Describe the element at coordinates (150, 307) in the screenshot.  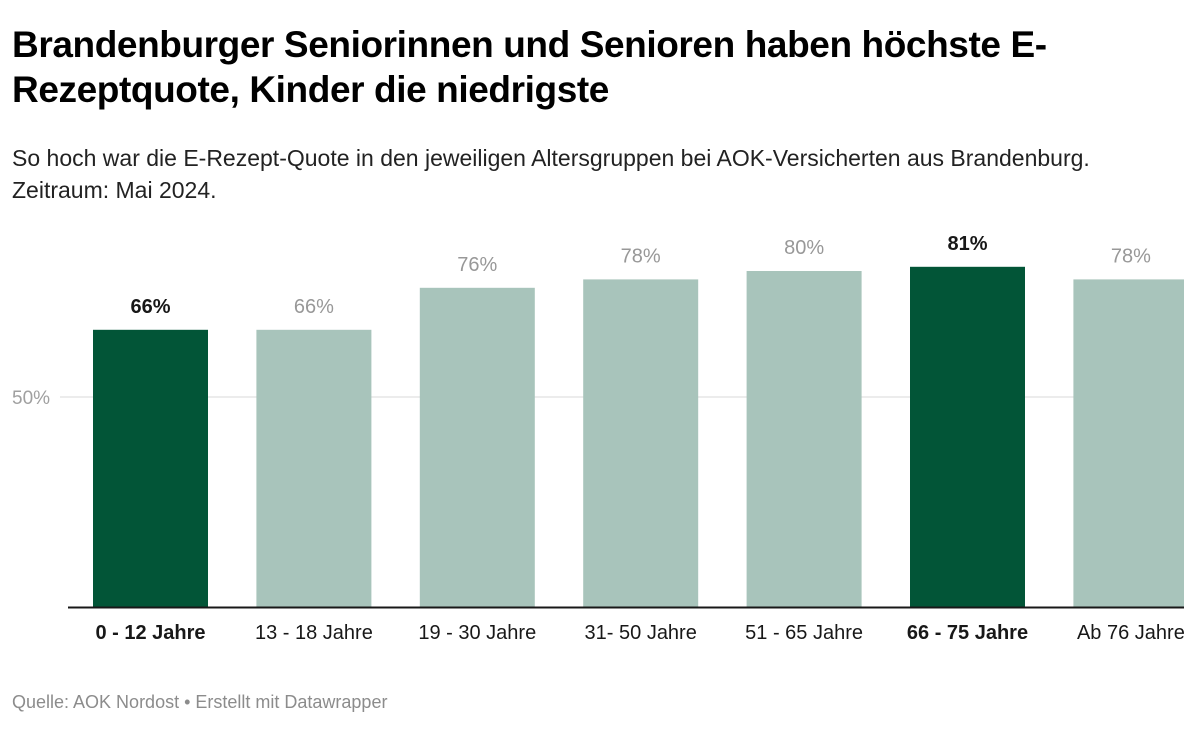
I see `value-label-1: 66%` at that location.